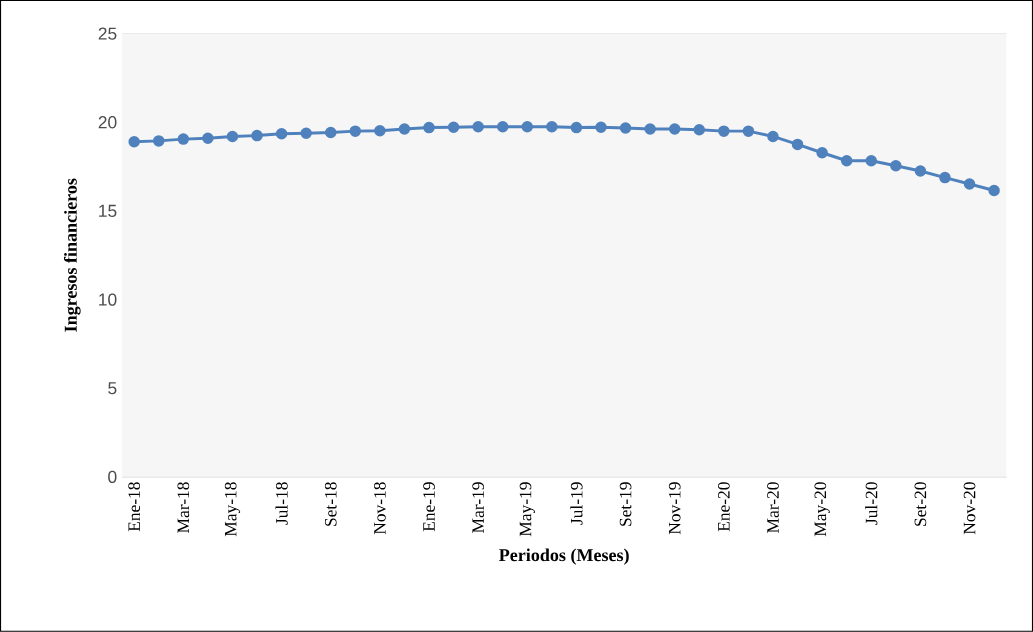 The image size is (1033, 632). Describe the element at coordinates (380, 508) in the screenshot. I see `x-tick-label: Nov-18` at that location.